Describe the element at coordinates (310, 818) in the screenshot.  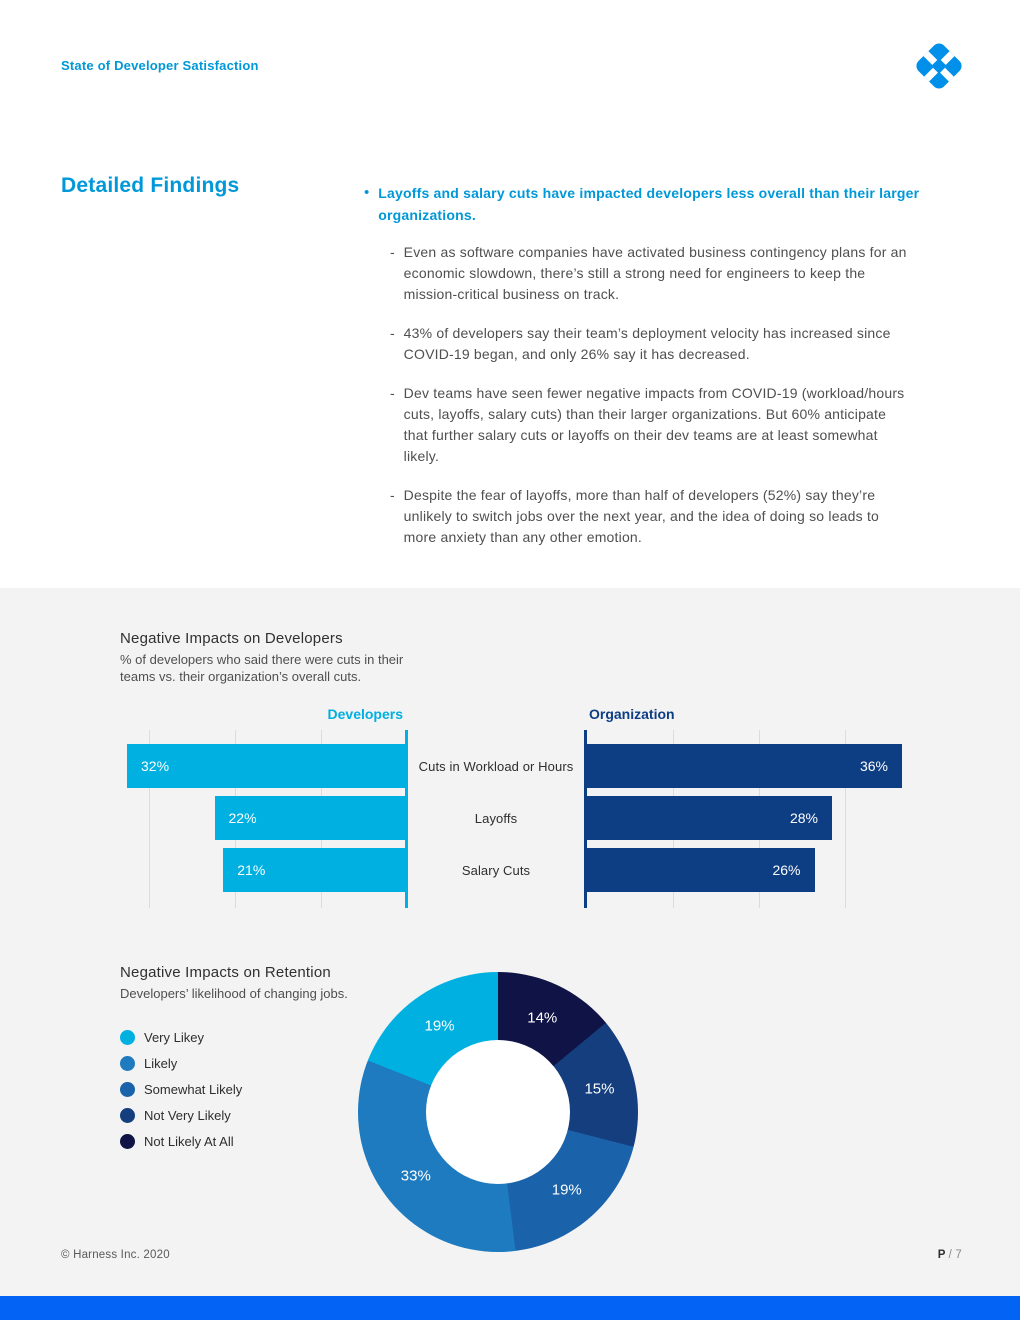
I see `developers-bar: 22%` at that location.